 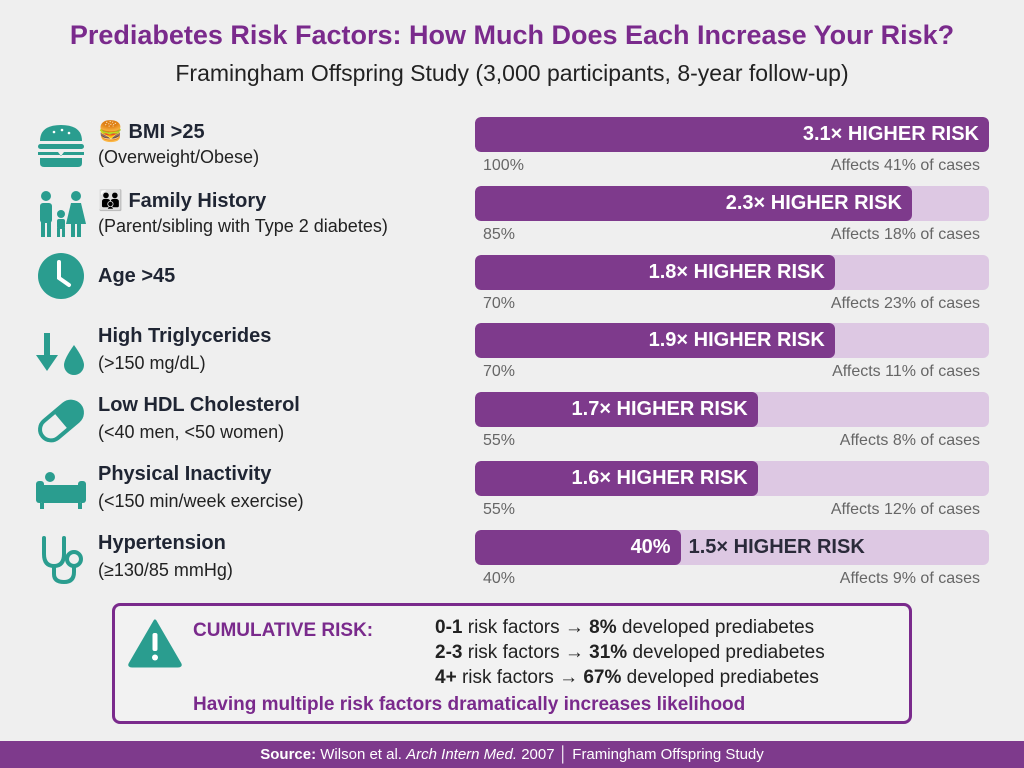 What do you see at coordinates (905, 234) in the screenshot?
I see `affects-label: Affects 18% of cases` at bounding box center [905, 234].